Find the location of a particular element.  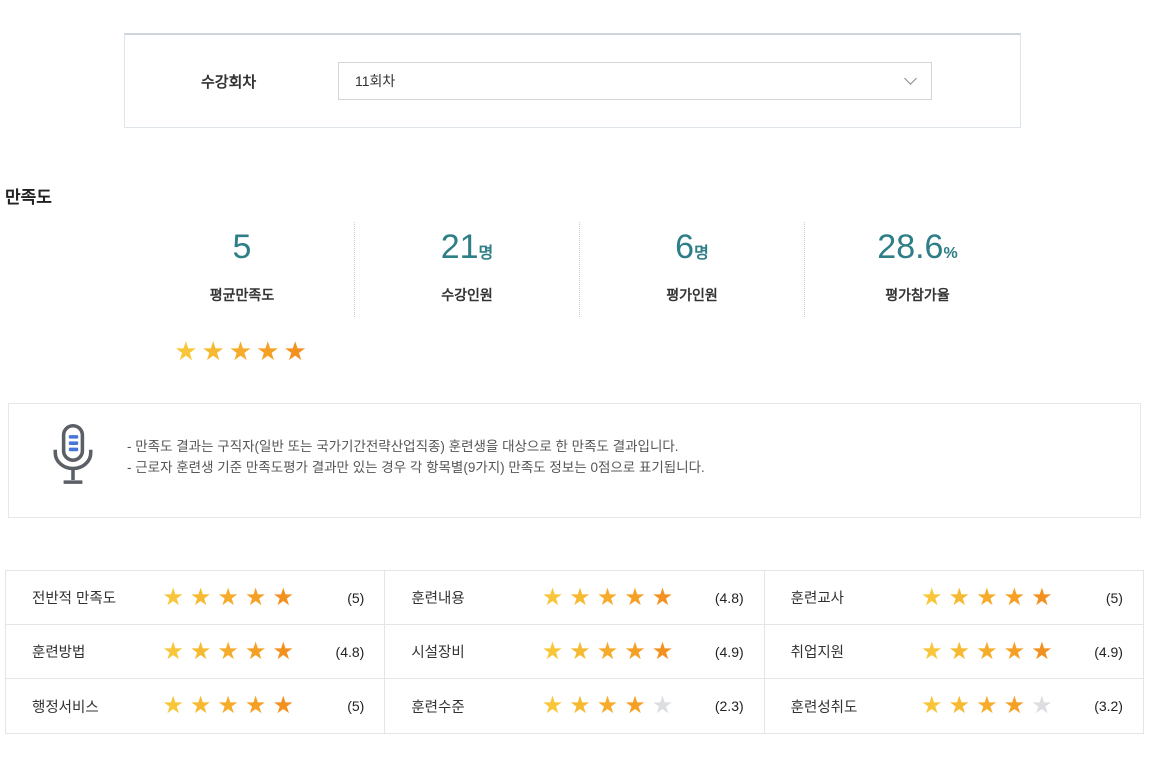

chevron-down-icon is located at coordinates (910, 78).